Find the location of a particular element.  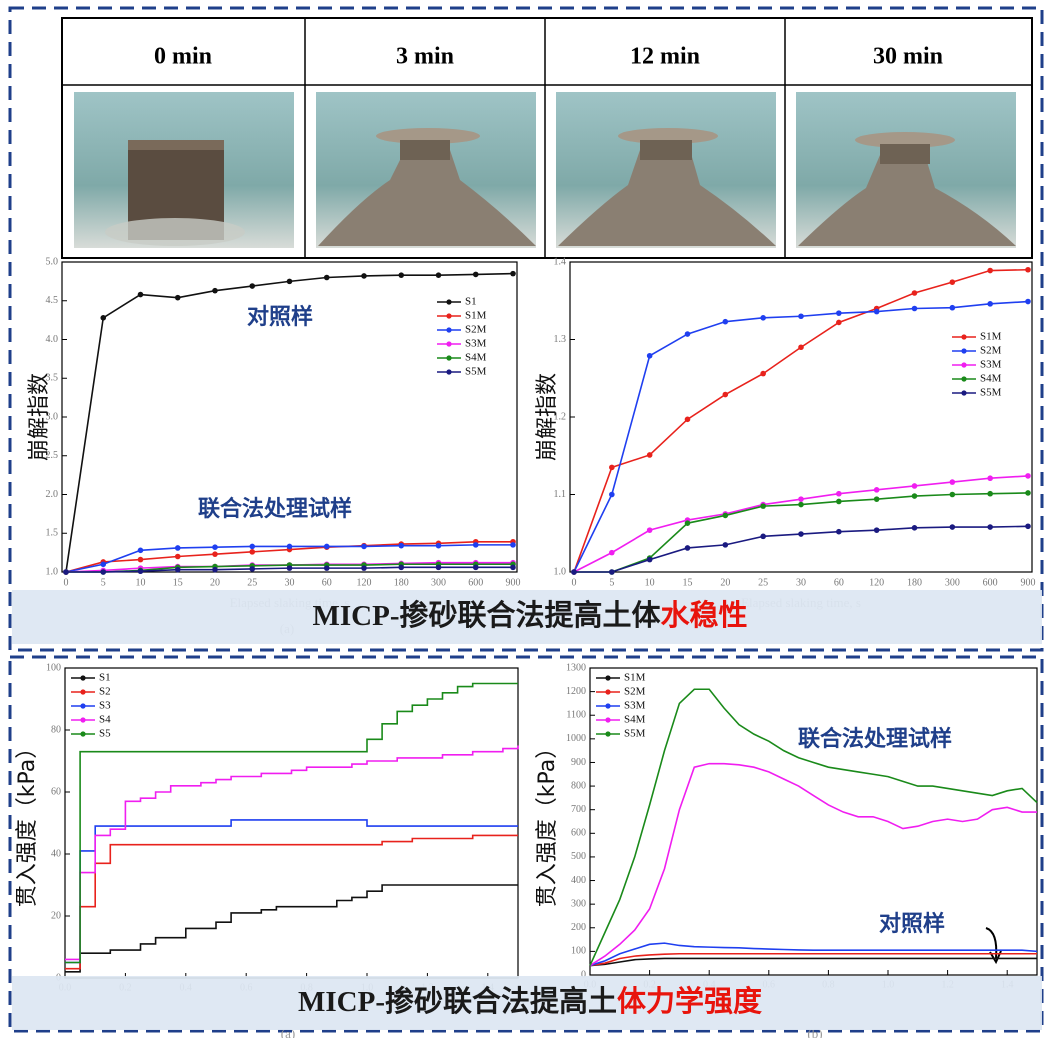

y-tick-label: 1.3 is located at coordinates (560, 339).